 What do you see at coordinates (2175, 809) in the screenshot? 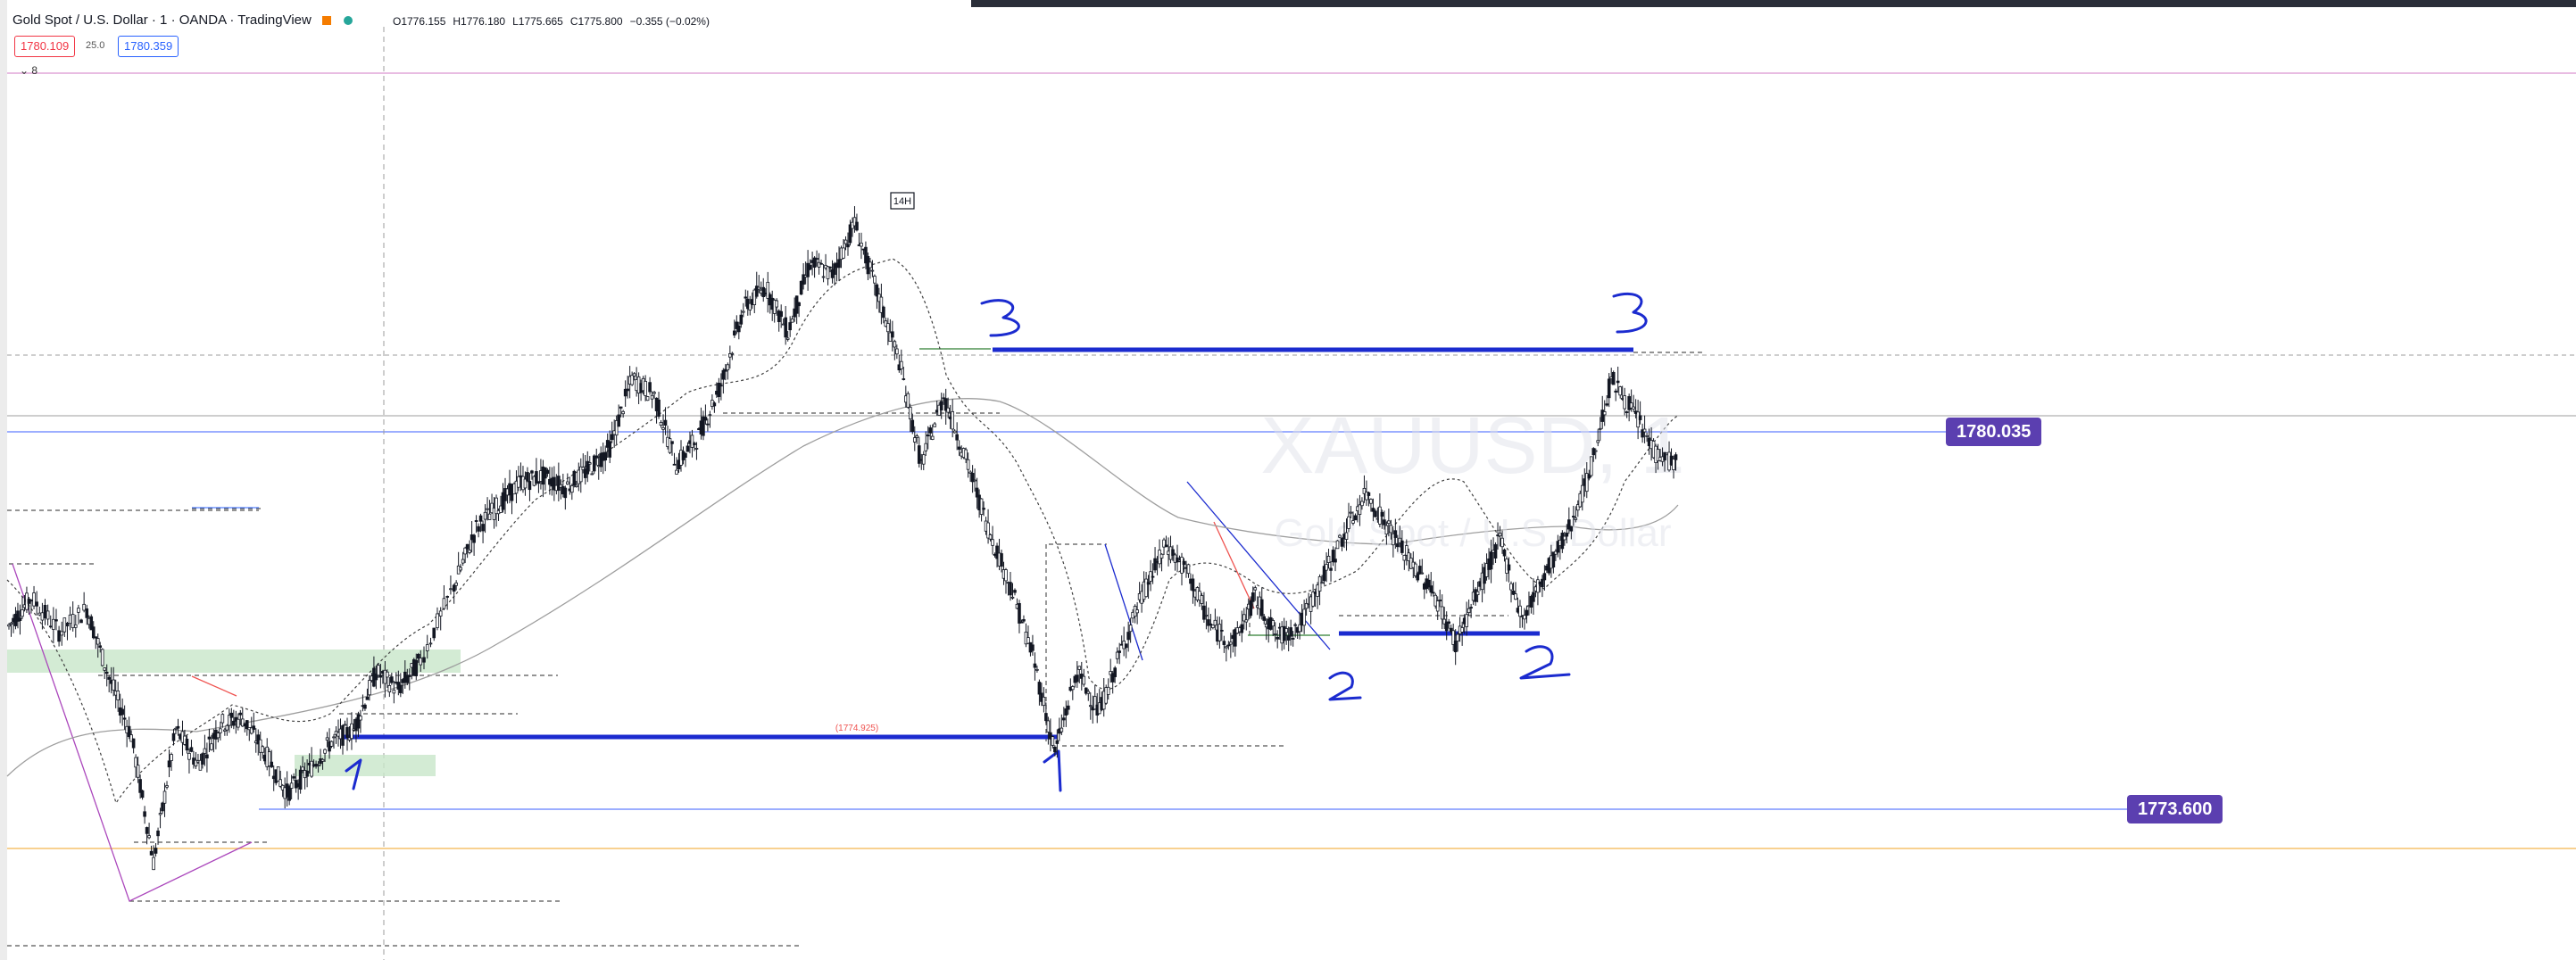
I see `price-tag-lower: 1773.600` at bounding box center [2175, 809].